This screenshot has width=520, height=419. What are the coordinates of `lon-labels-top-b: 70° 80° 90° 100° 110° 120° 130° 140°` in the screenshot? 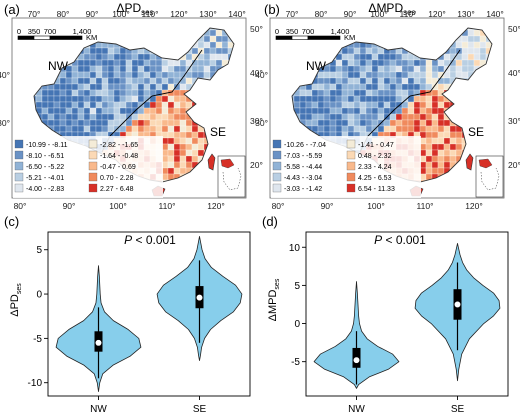 It's located at (395, 14).